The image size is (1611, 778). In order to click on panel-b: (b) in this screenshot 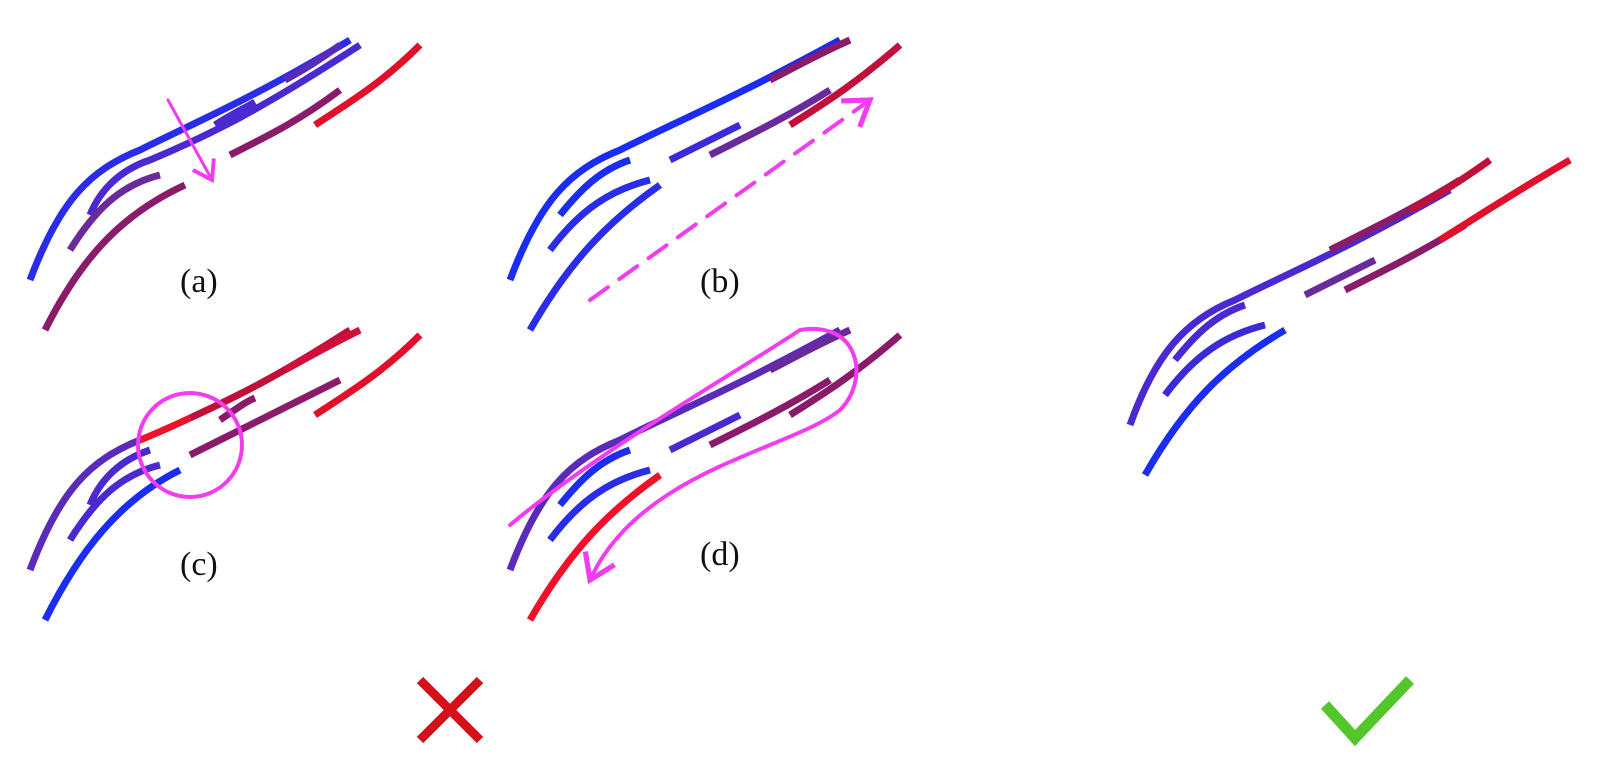, I will do `click(704, 184)`.